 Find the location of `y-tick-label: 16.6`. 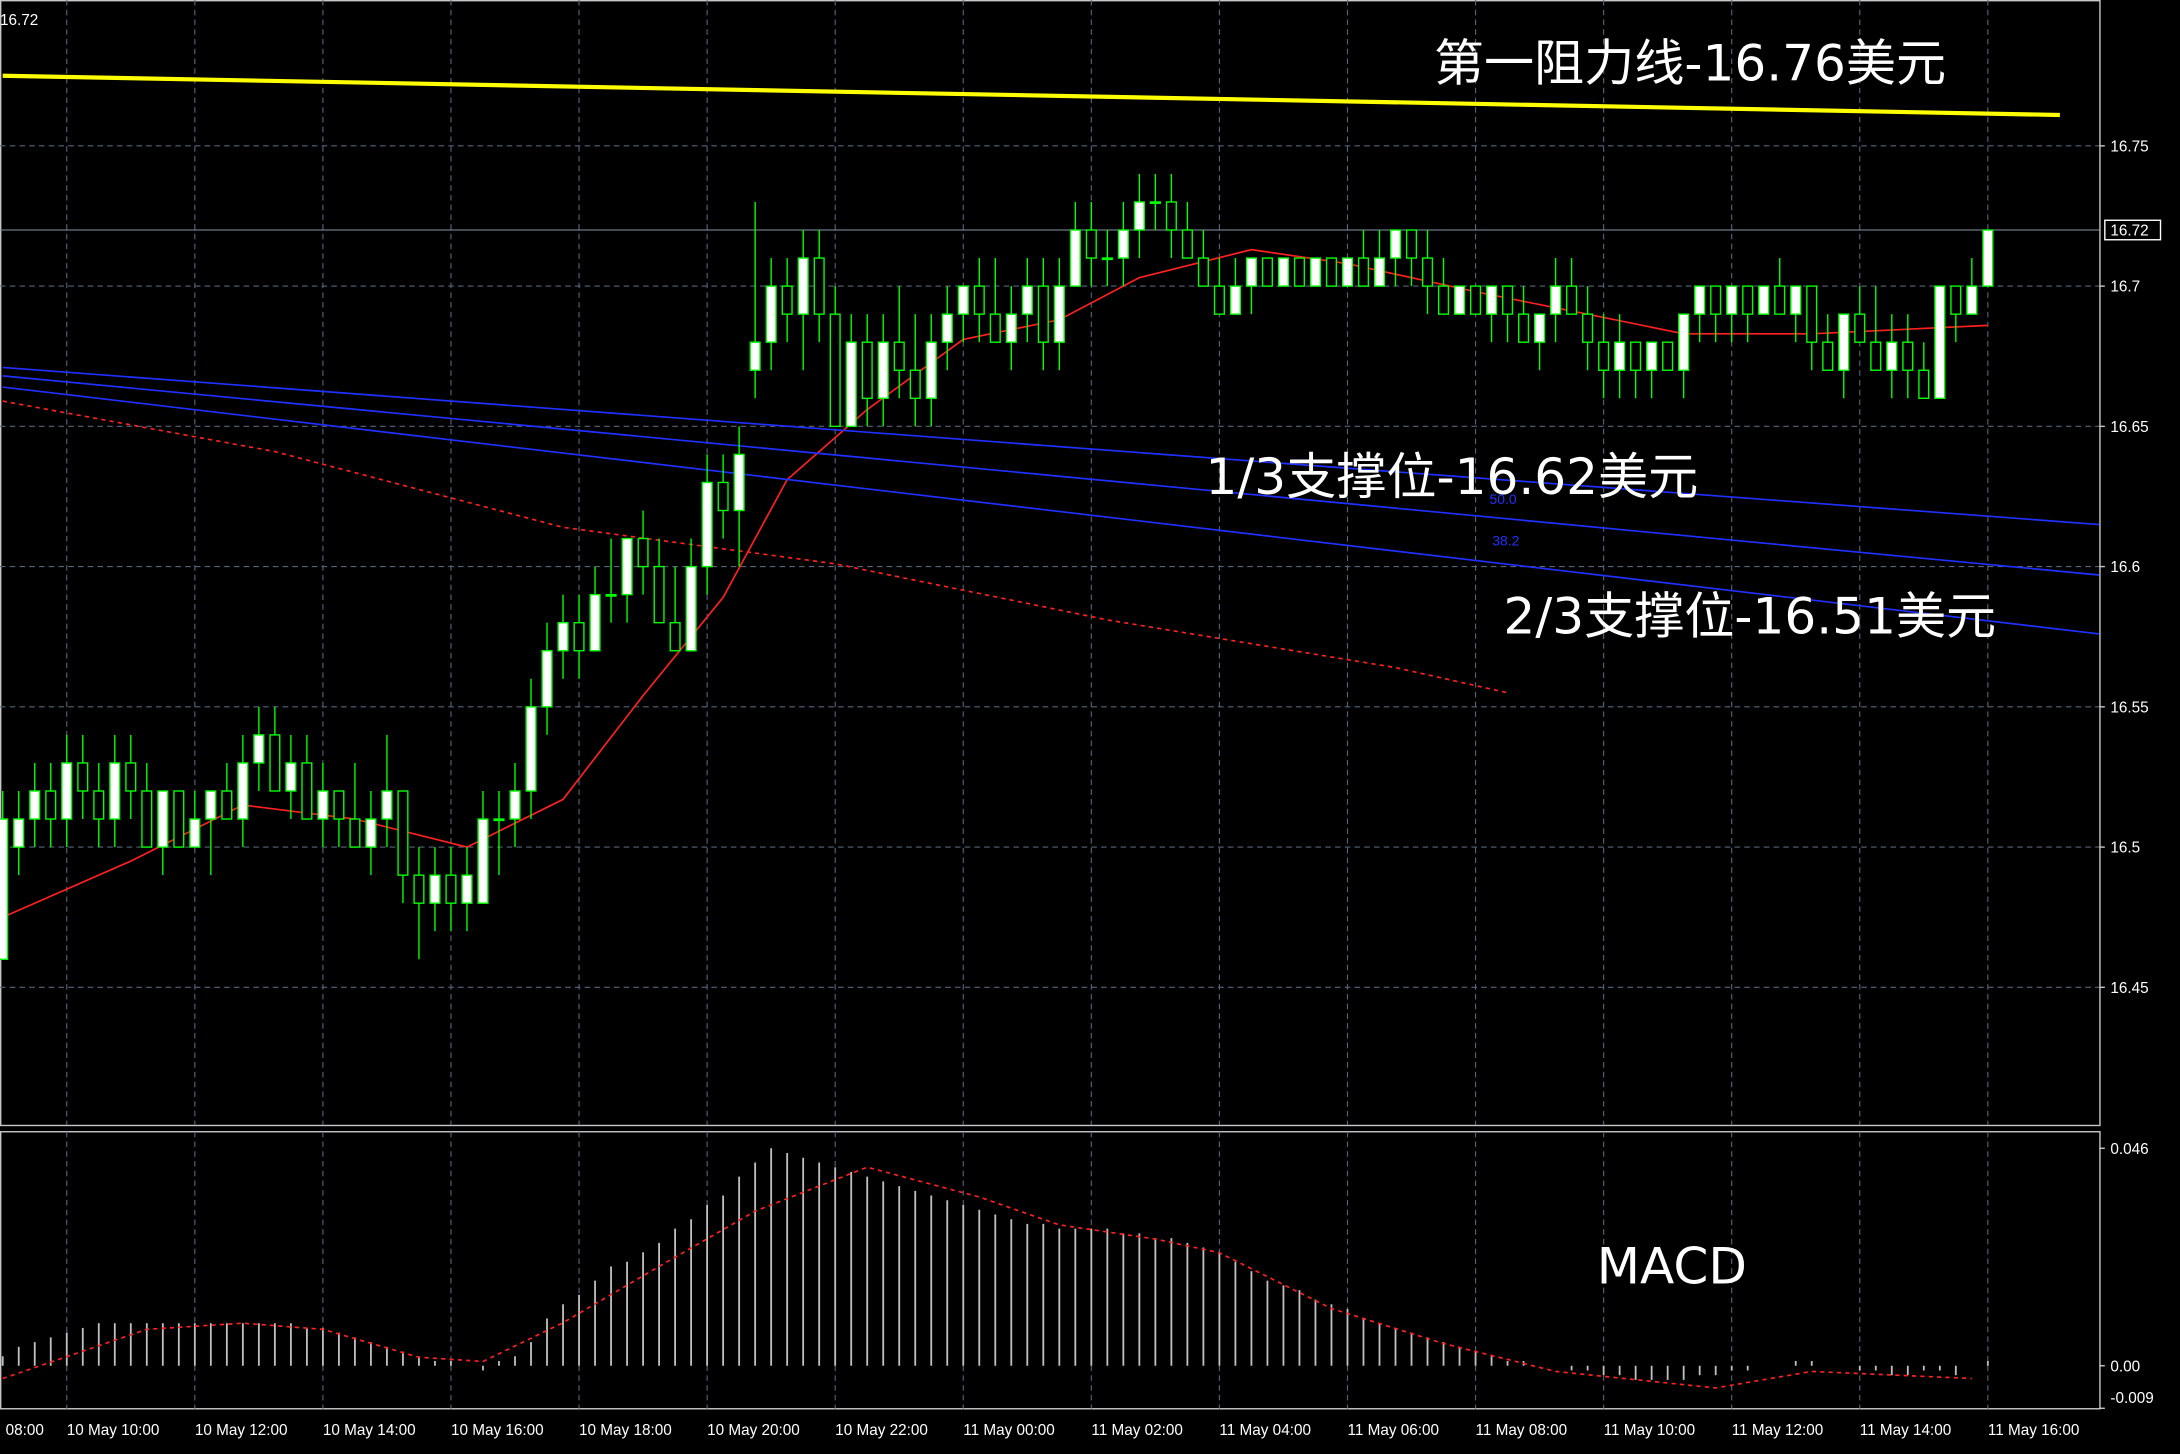

y-tick-label: 16.6 is located at coordinates (2125, 567).